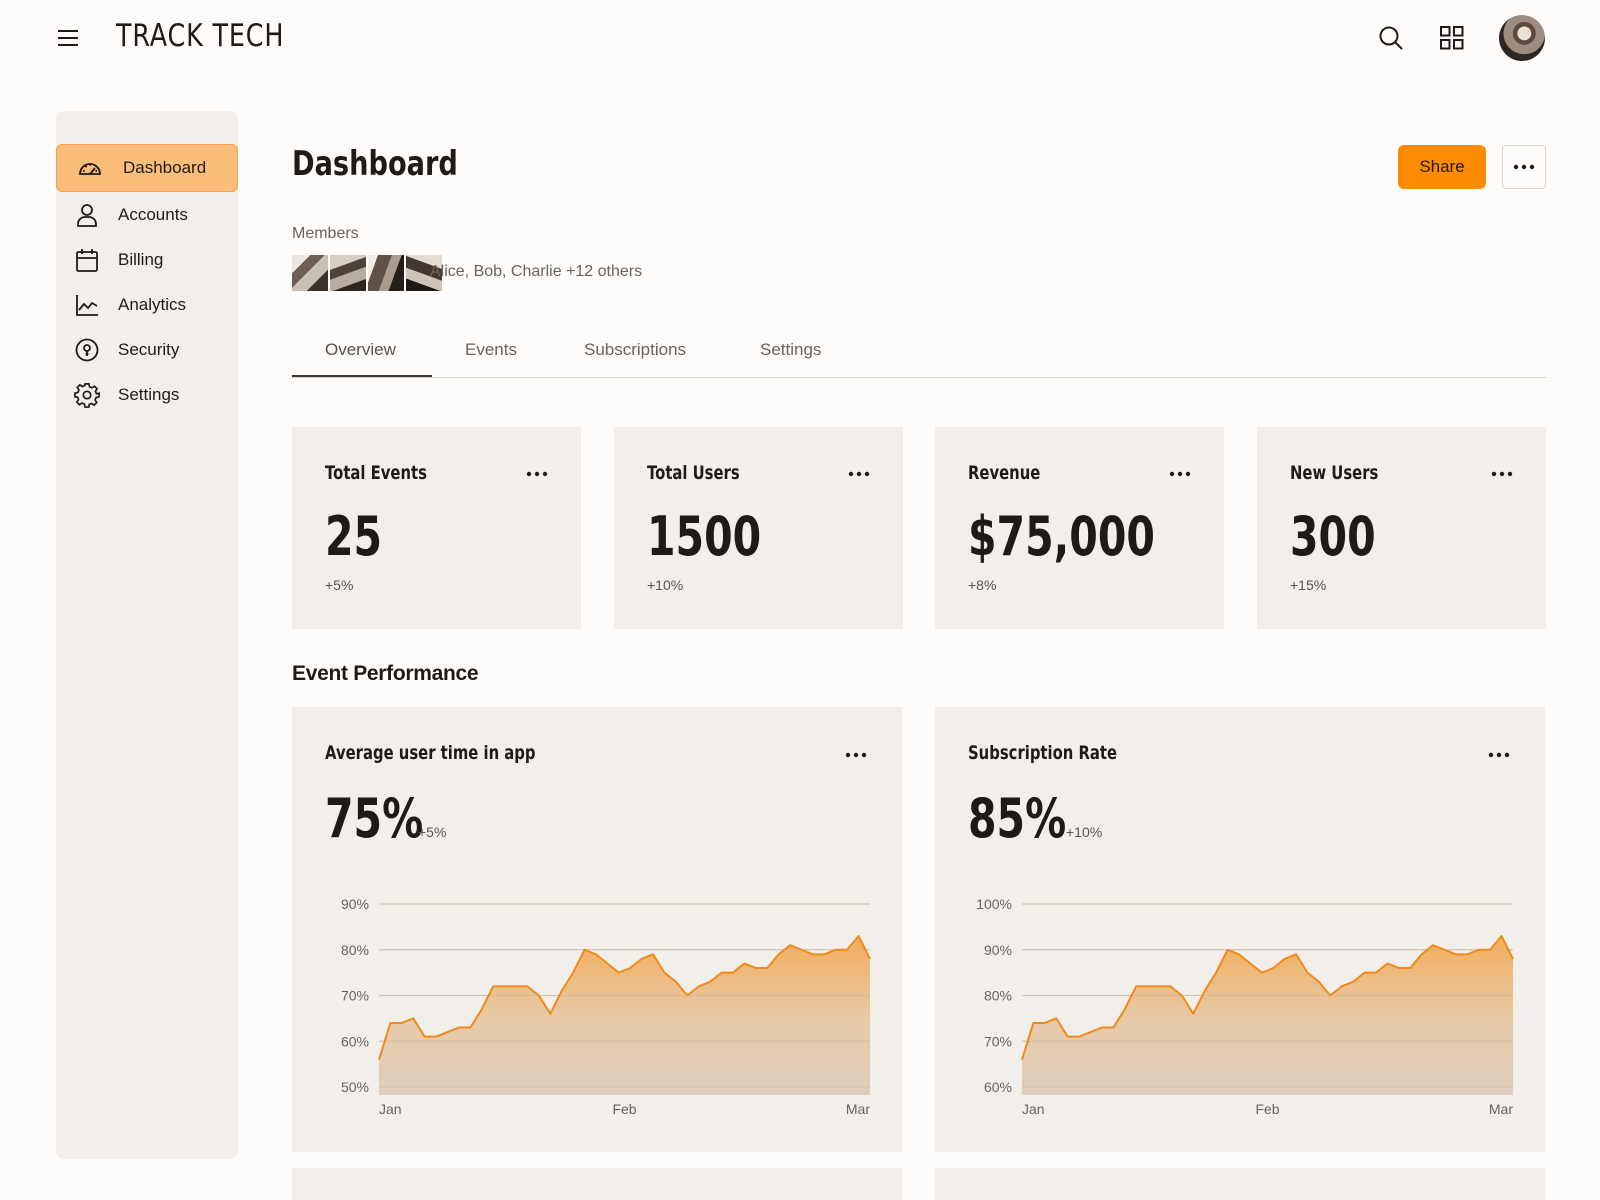 The image size is (1600, 1200). Describe the element at coordinates (153, 214) in the screenshot. I see `sidebar-item-label: Accounts` at that location.